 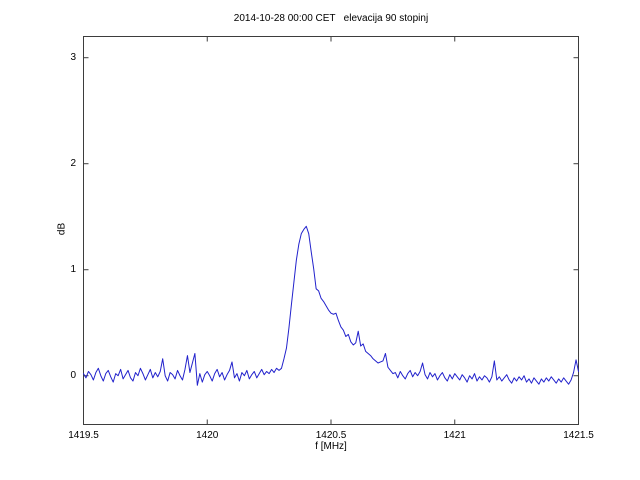 What do you see at coordinates (73, 269) in the screenshot?
I see `y-tick-label: 1` at bounding box center [73, 269].